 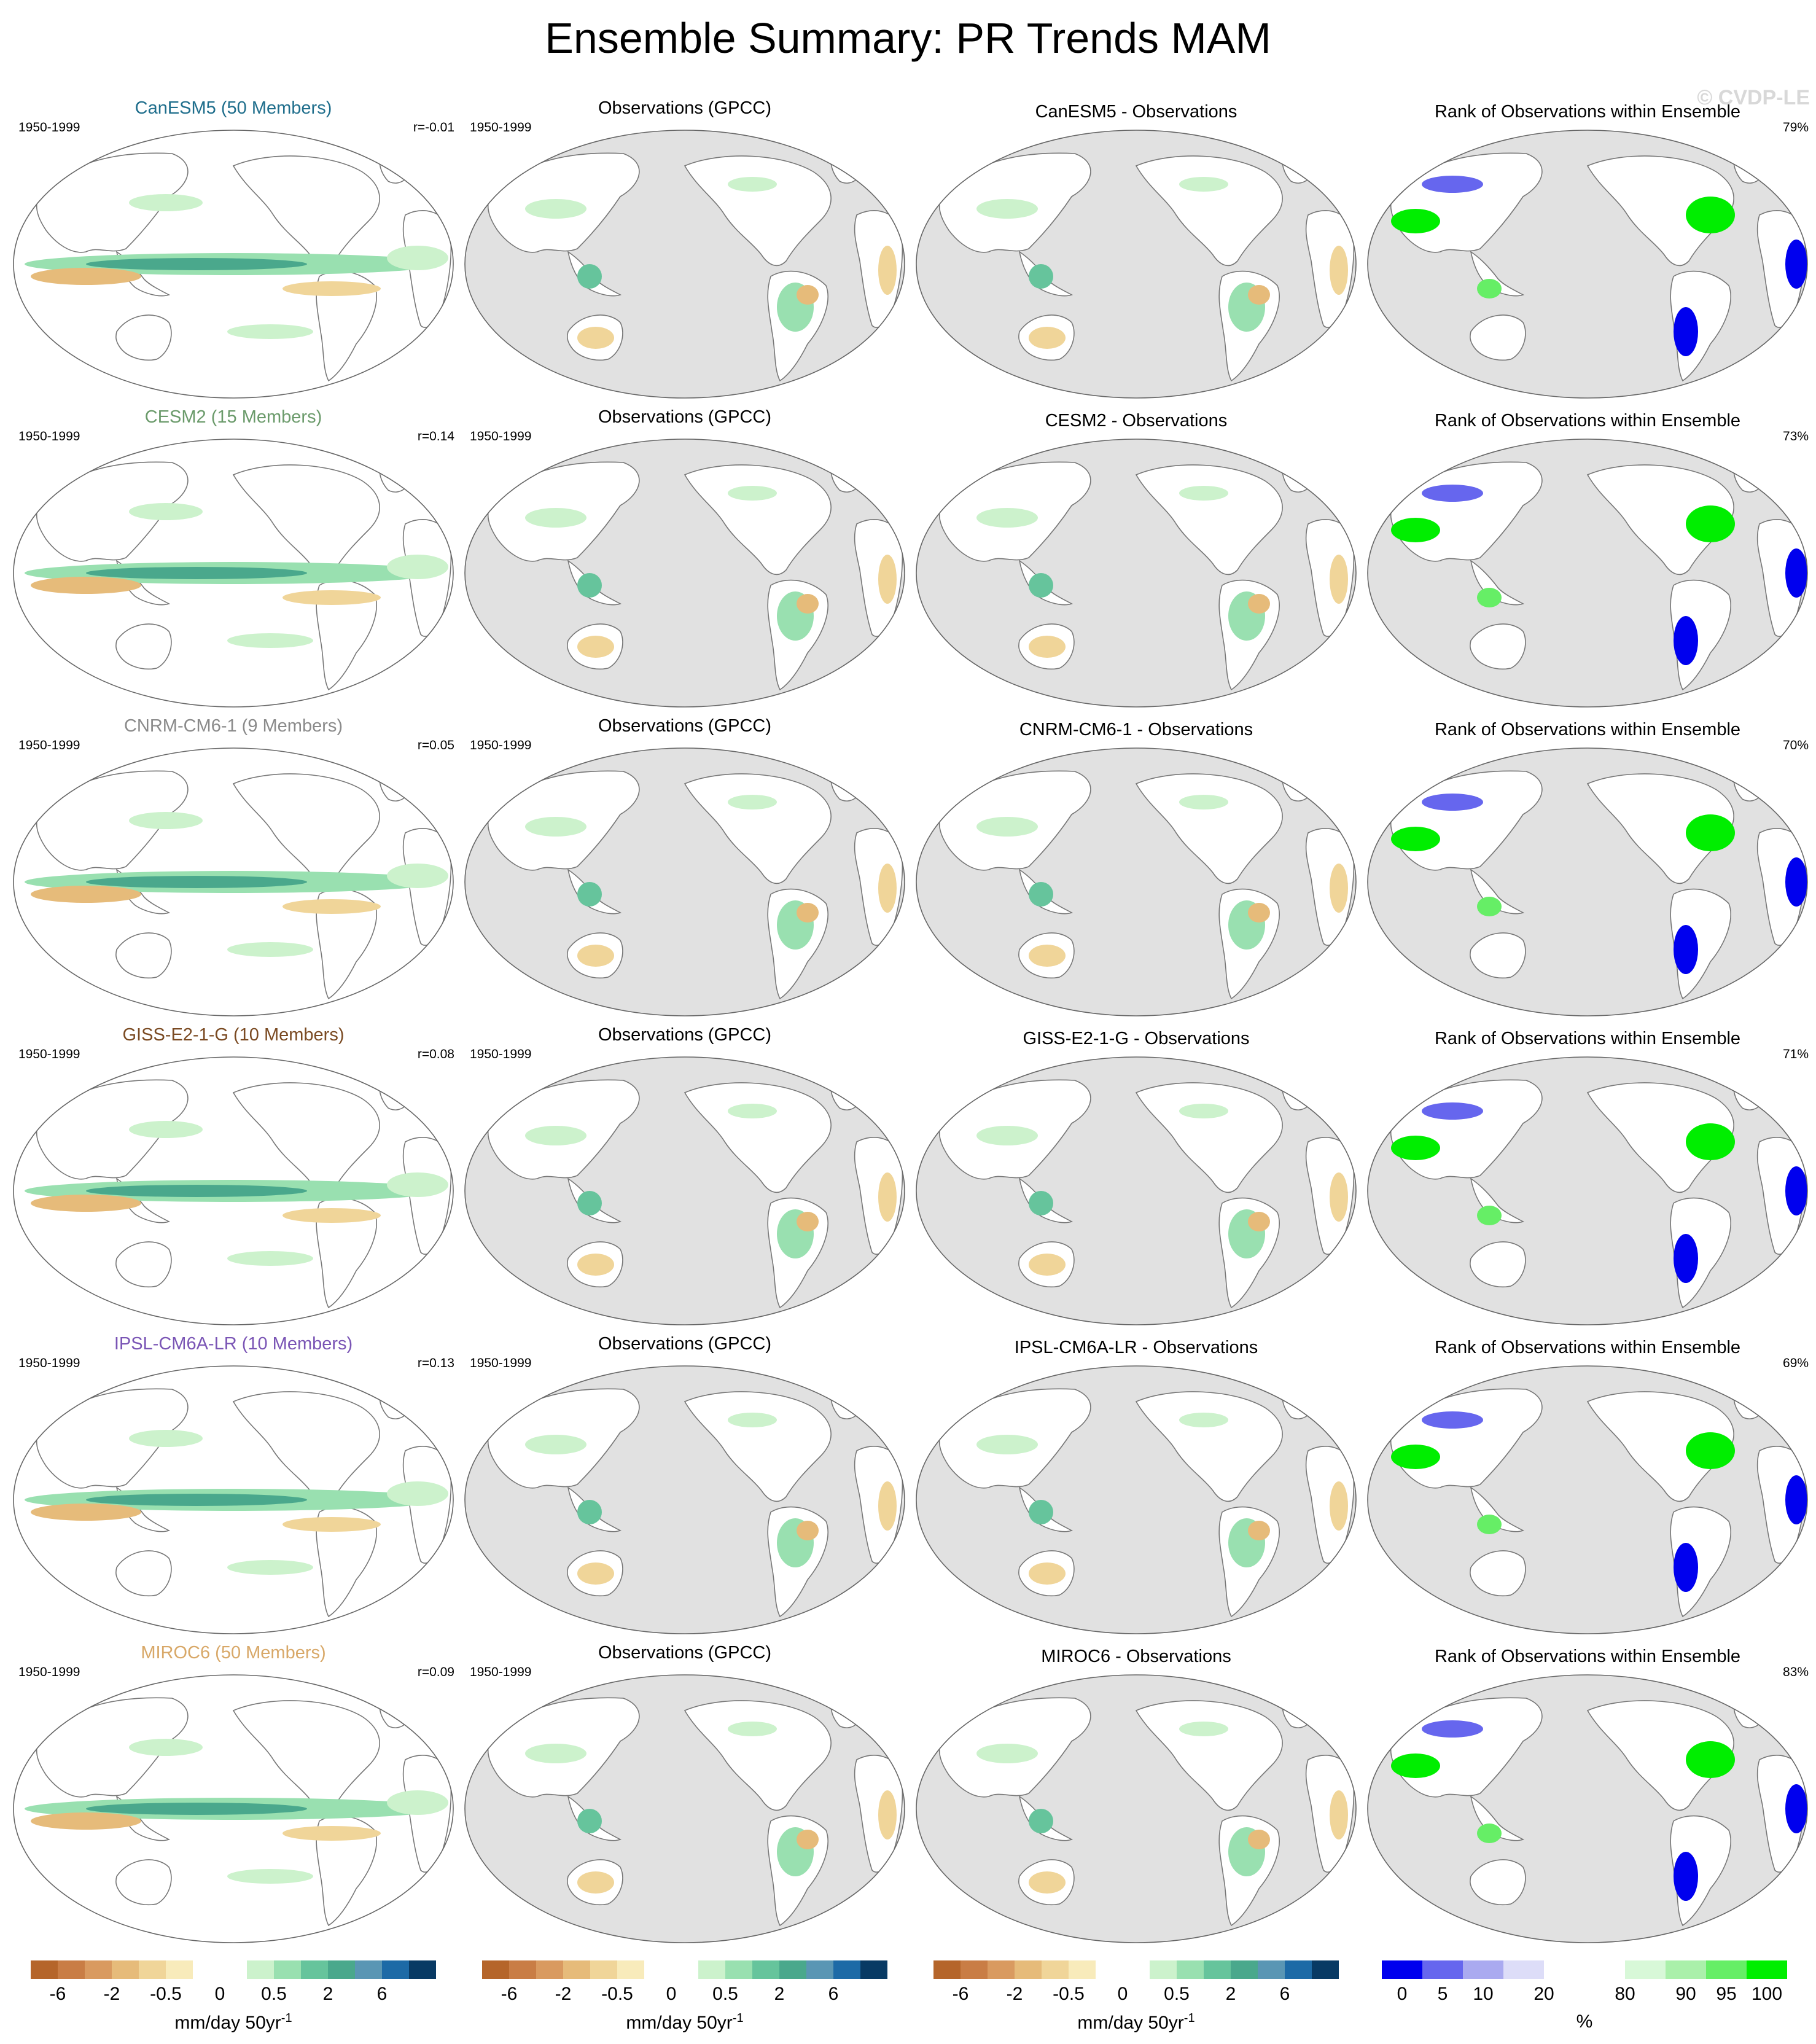 I want to click on rank-panel-2: Rank of Observations within Ensemble 73%, so click(x=1587, y=560).